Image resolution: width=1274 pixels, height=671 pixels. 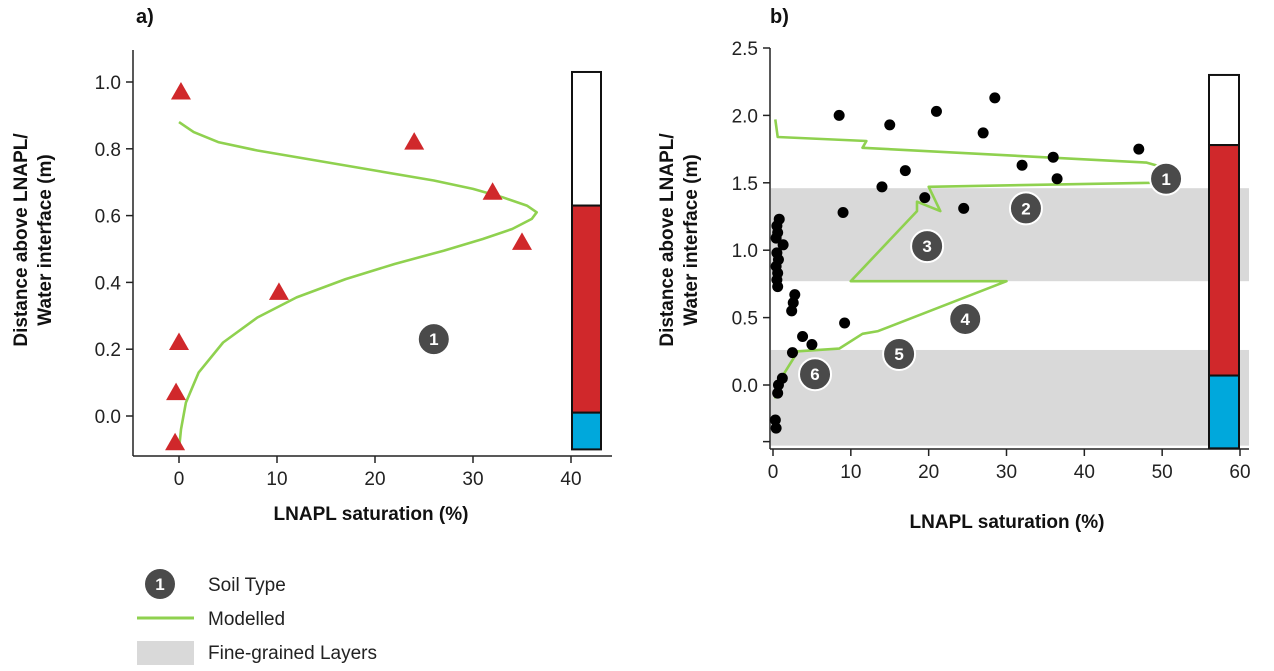 I want to click on panel-a-x-axis-label: LNAPL saturation (%), so click(x=371, y=514).